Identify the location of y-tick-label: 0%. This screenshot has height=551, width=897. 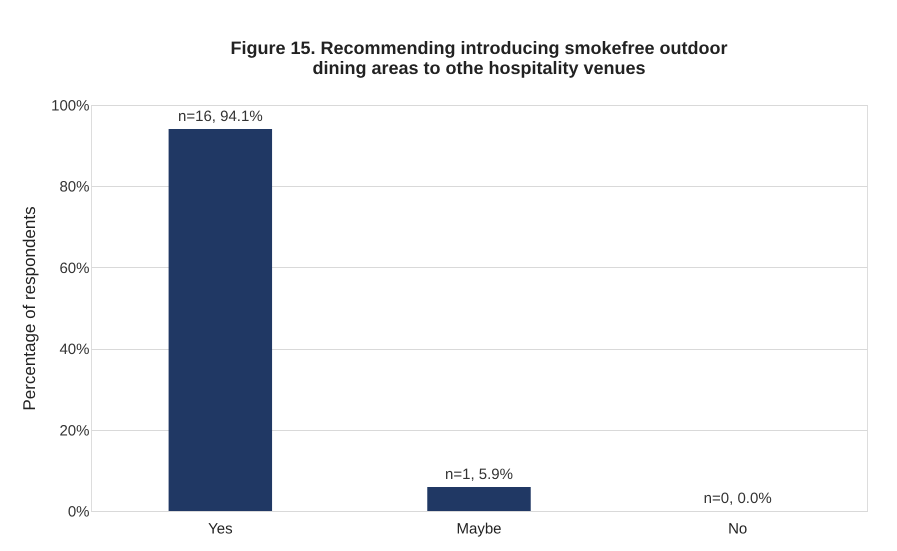
(79, 512).